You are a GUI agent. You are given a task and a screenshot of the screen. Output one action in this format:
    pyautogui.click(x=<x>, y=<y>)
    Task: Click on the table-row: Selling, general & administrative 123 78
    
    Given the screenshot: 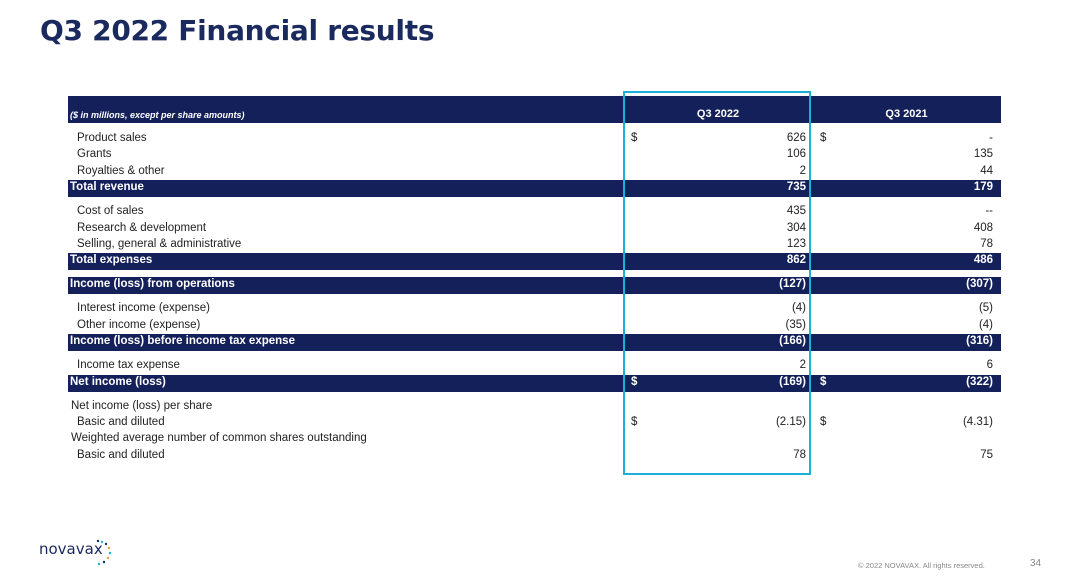 What is the action you would take?
    pyautogui.click(x=535, y=243)
    